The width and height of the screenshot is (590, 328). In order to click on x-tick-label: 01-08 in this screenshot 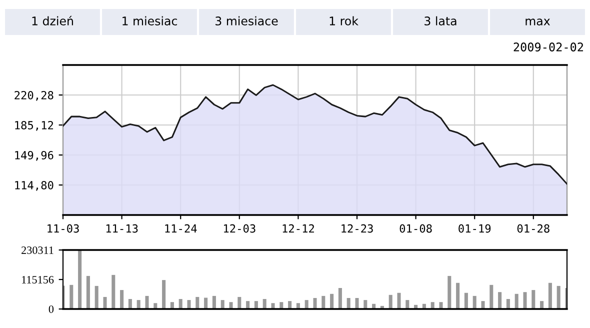, I will do `click(416, 228)`.